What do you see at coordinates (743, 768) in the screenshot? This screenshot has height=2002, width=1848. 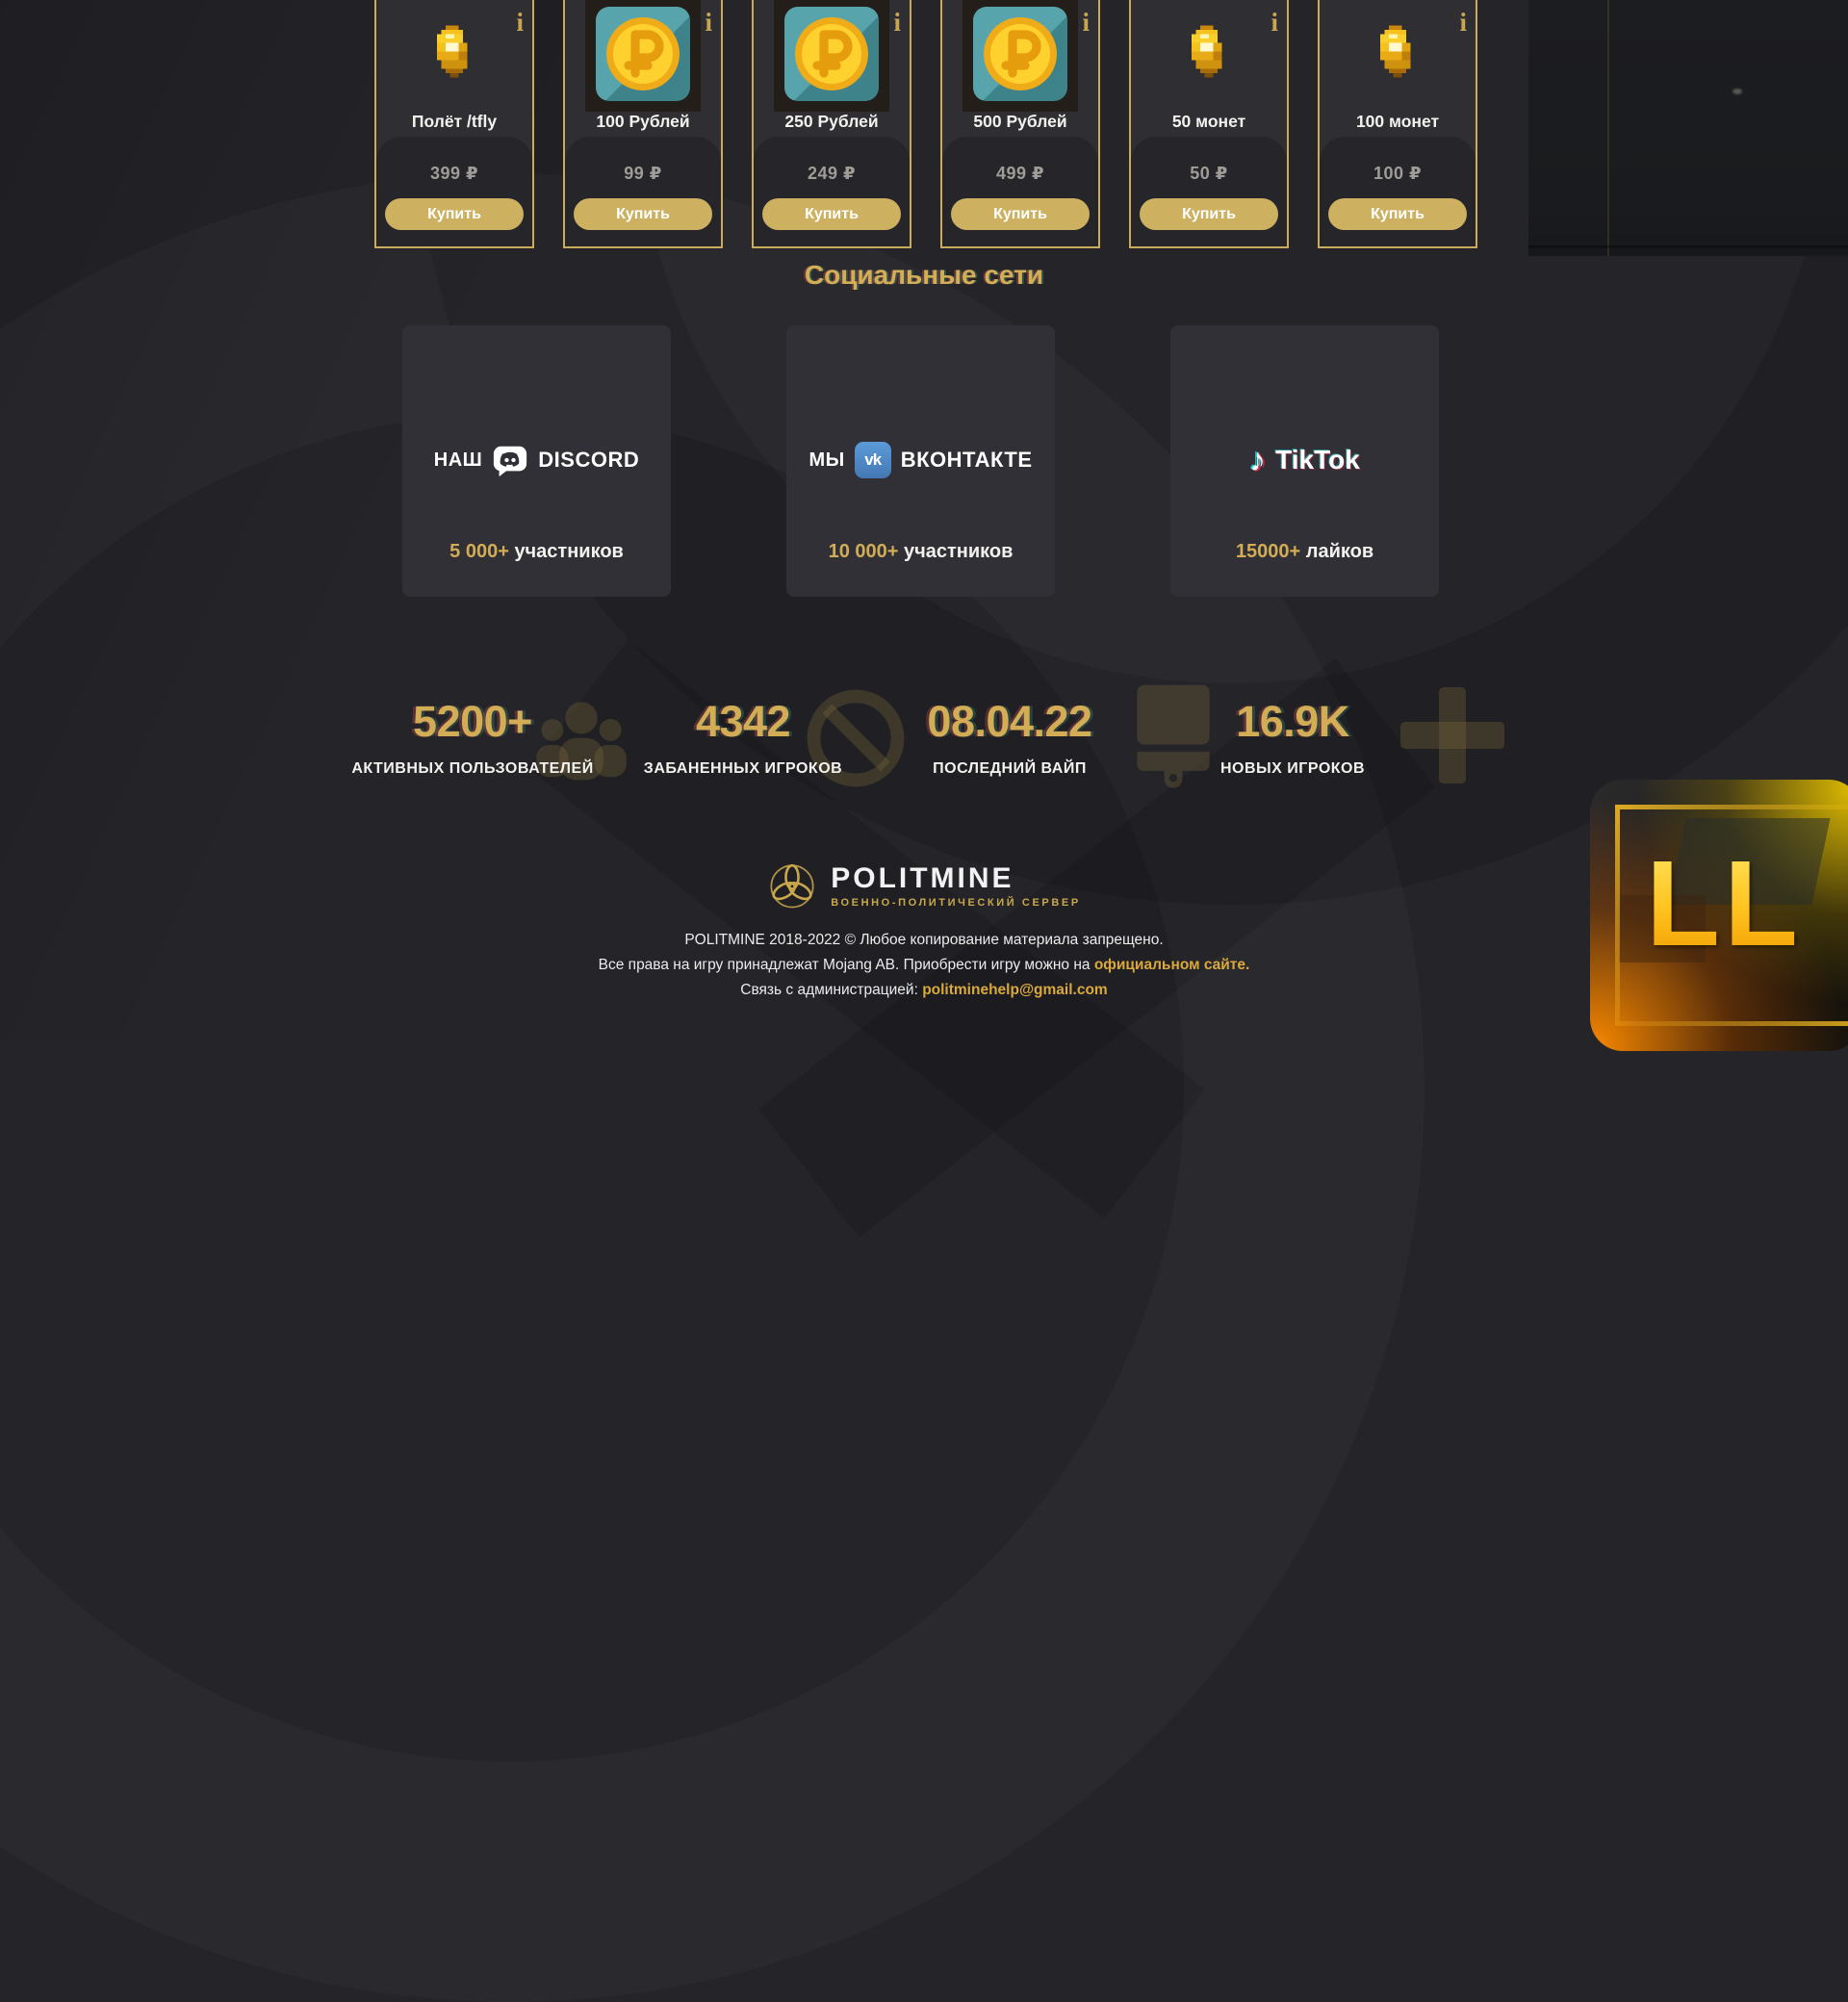 I see `stat-banned-players-label: ЗАБАНЕННЫХ ИГРОКОВ` at bounding box center [743, 768].